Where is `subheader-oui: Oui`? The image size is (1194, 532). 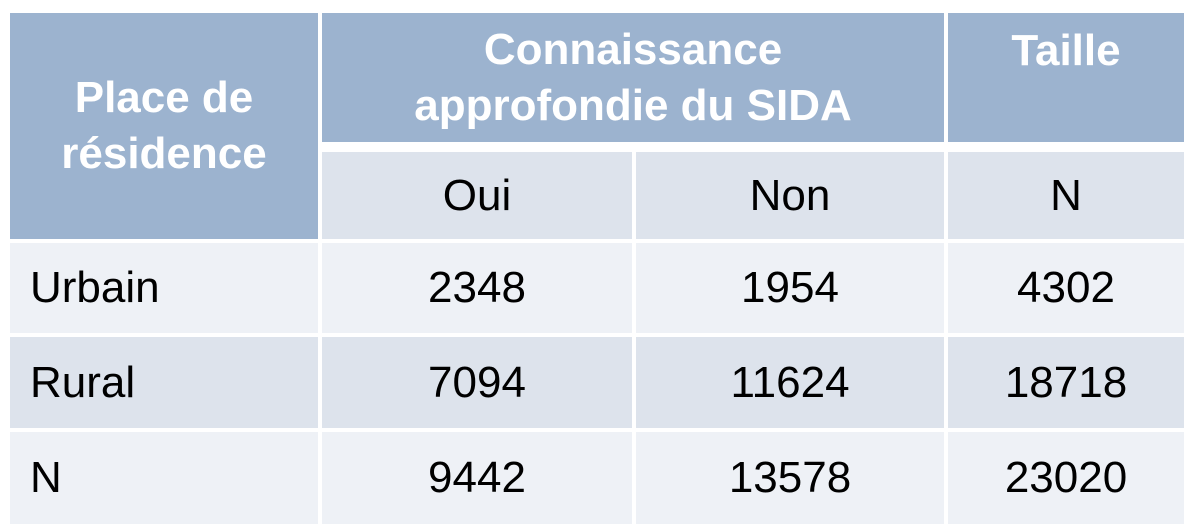
subheader-oui: Oui is located at coordinates (477, 195).